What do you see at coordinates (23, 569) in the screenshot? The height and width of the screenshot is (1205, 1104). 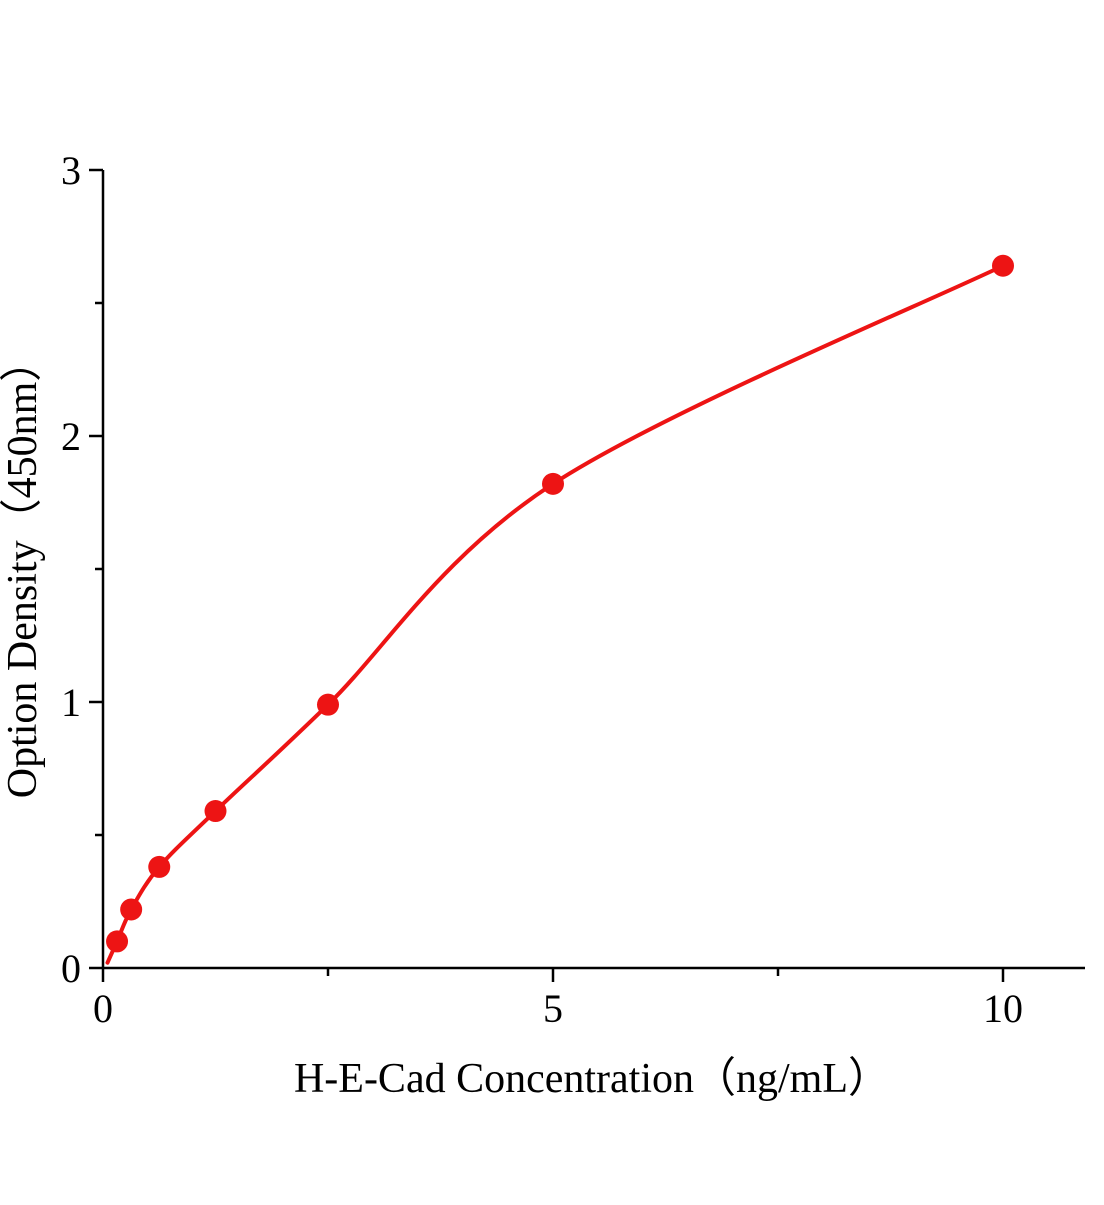 I see `y-axis-title: Option Density（450nm）` at bounding box center [23, 569].